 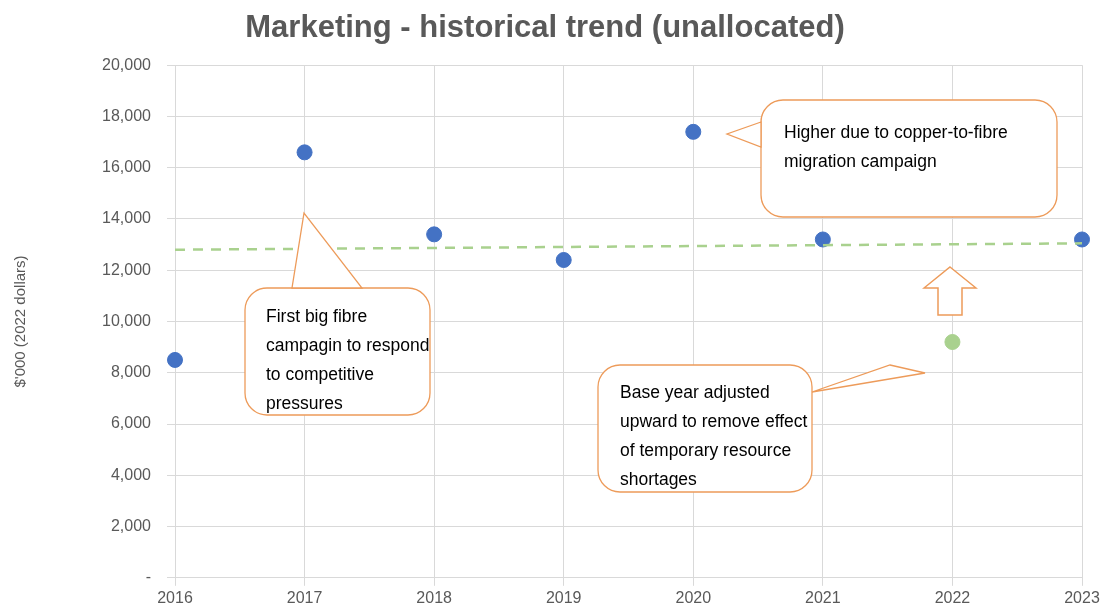 I want to click on y-tick-label: 10,000, so click(x=127, y=320).